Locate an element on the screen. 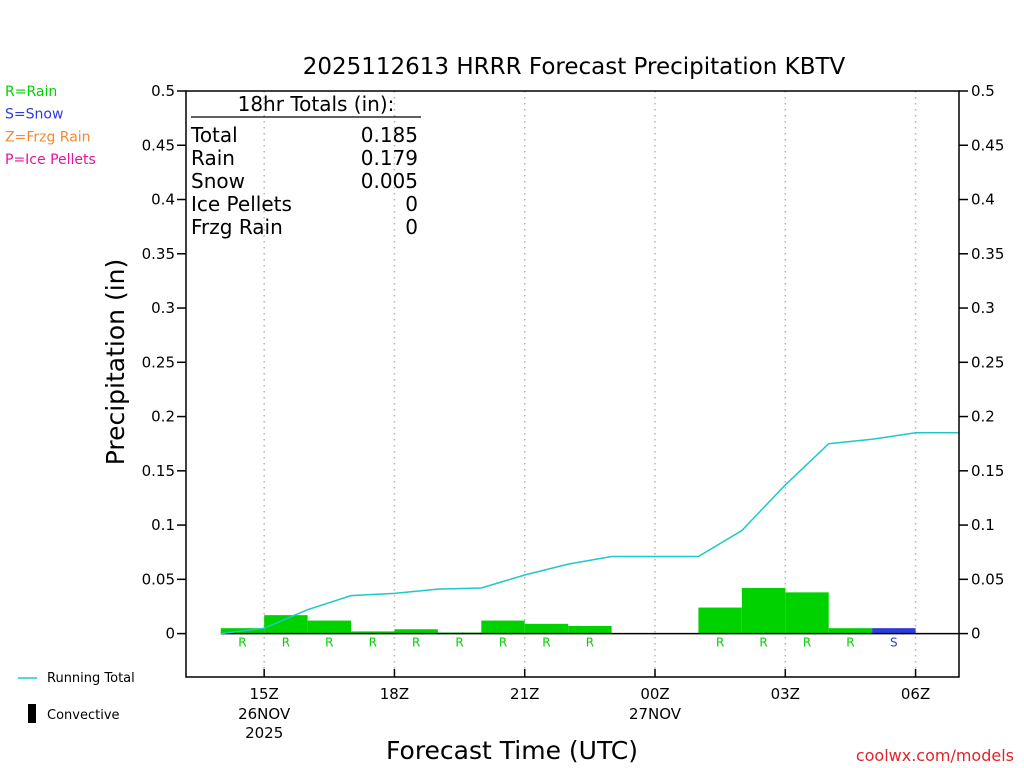  ptype-label: S is located at coordinates (894, 643).